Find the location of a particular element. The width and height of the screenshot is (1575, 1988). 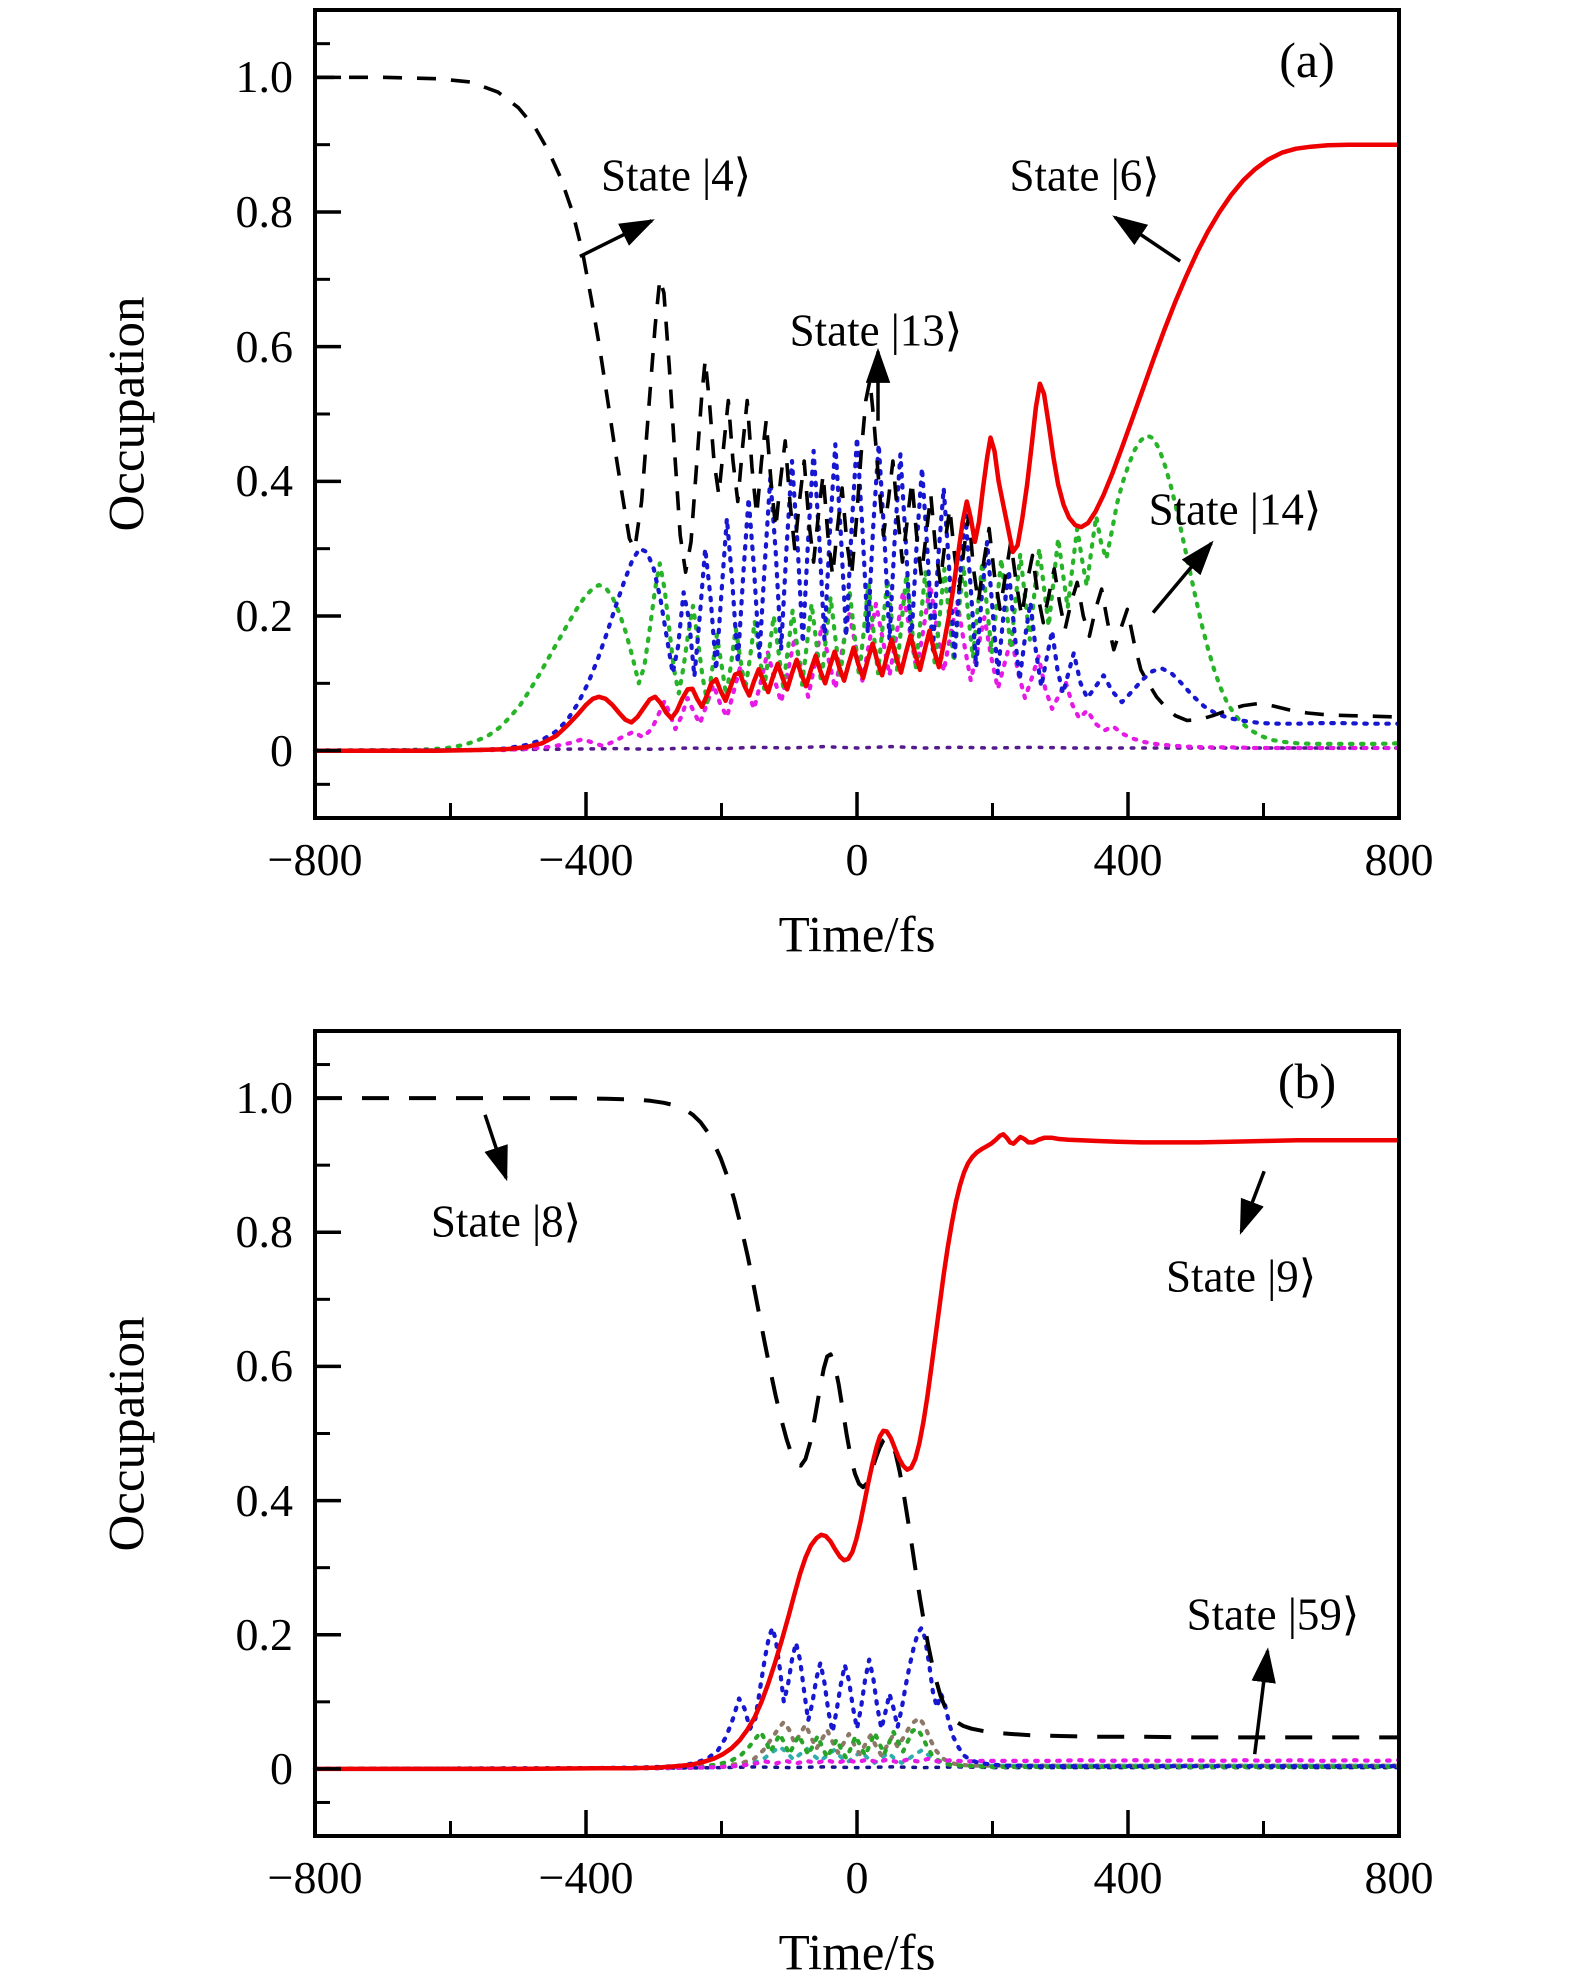

series-state-blue-minor is located at coordinates (857, 1698).